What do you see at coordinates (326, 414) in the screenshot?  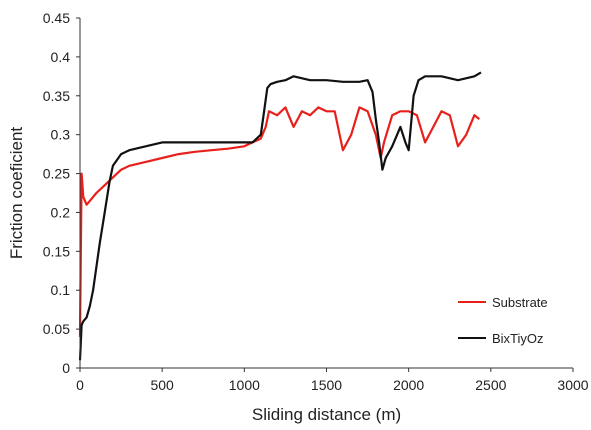 I see `x-axis-title: Sliding distance (m)` at bounding box center [326, 414].